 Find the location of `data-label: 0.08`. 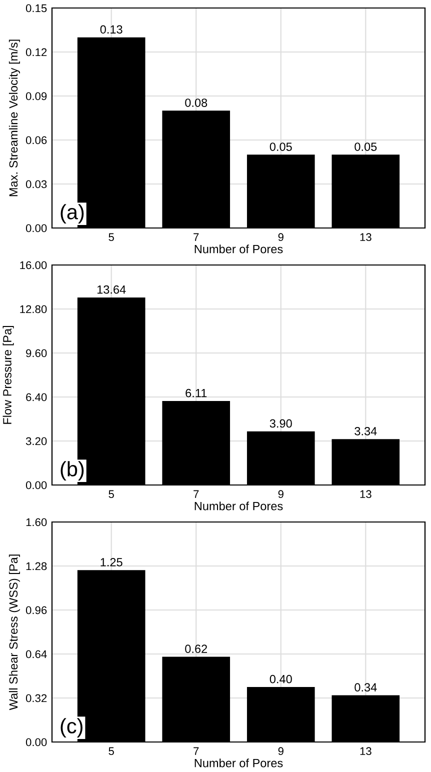

data-label: 0.08 is located at coordinates (196, 102).